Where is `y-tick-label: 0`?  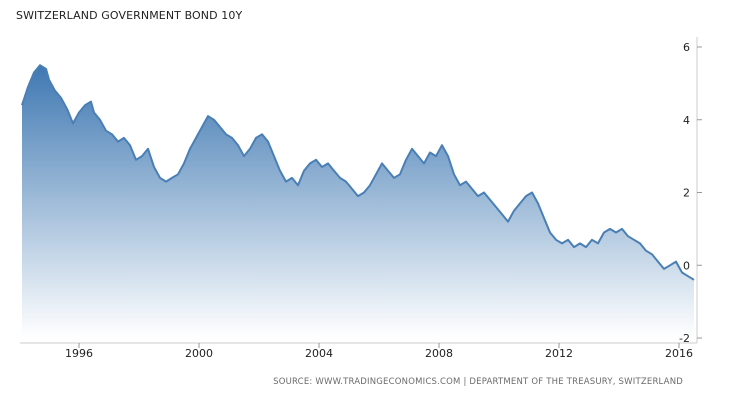
y-tick-label: 0 is located at coordinates (686, 265).